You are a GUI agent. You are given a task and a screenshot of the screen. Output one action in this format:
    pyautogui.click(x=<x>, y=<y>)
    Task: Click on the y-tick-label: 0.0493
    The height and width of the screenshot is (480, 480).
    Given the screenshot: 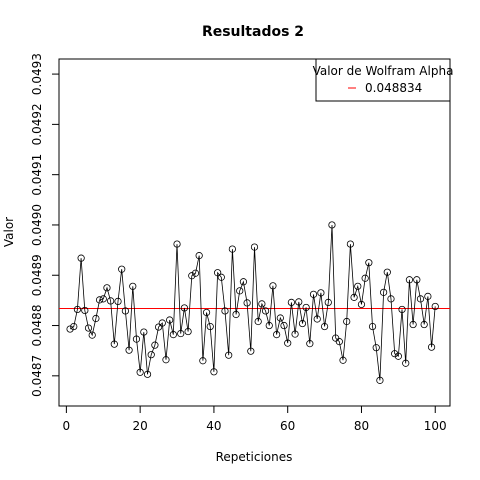 What is the action you would take?
    pyautogui.click(x=37, y=74)
    